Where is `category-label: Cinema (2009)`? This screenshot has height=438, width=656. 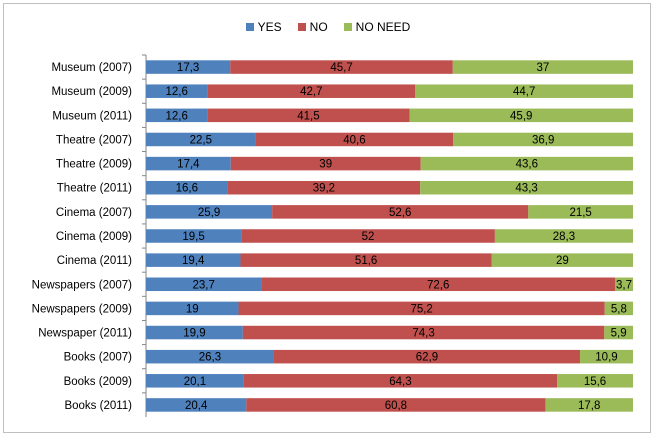
category-label: Cinema (2009) is located at coordinates (94, 237).